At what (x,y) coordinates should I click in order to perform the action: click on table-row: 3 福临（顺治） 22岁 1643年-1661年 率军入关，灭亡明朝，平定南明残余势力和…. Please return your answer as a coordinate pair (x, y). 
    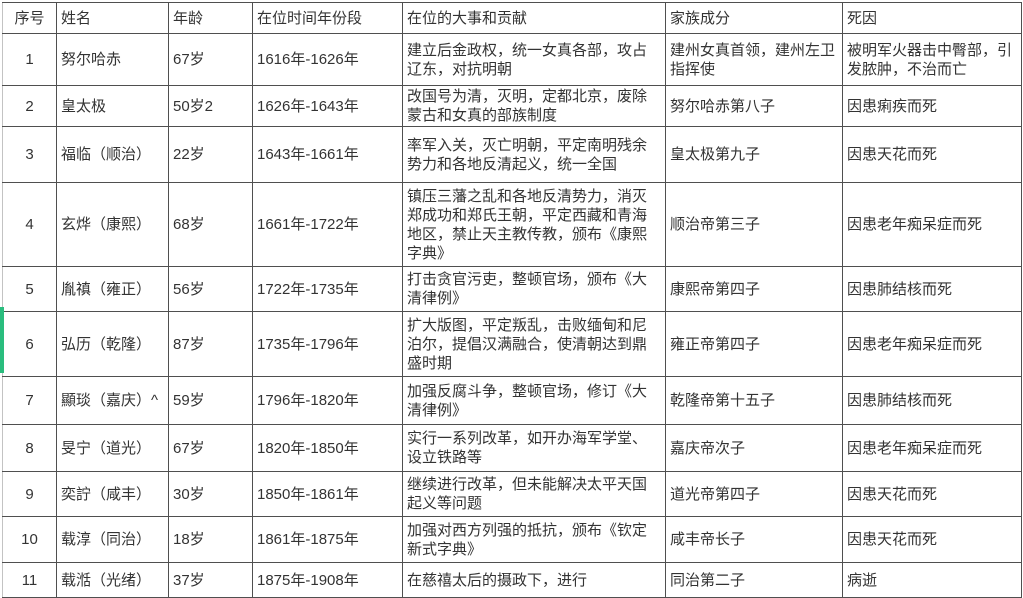
    Looking at the image, I should click on (512, 154).